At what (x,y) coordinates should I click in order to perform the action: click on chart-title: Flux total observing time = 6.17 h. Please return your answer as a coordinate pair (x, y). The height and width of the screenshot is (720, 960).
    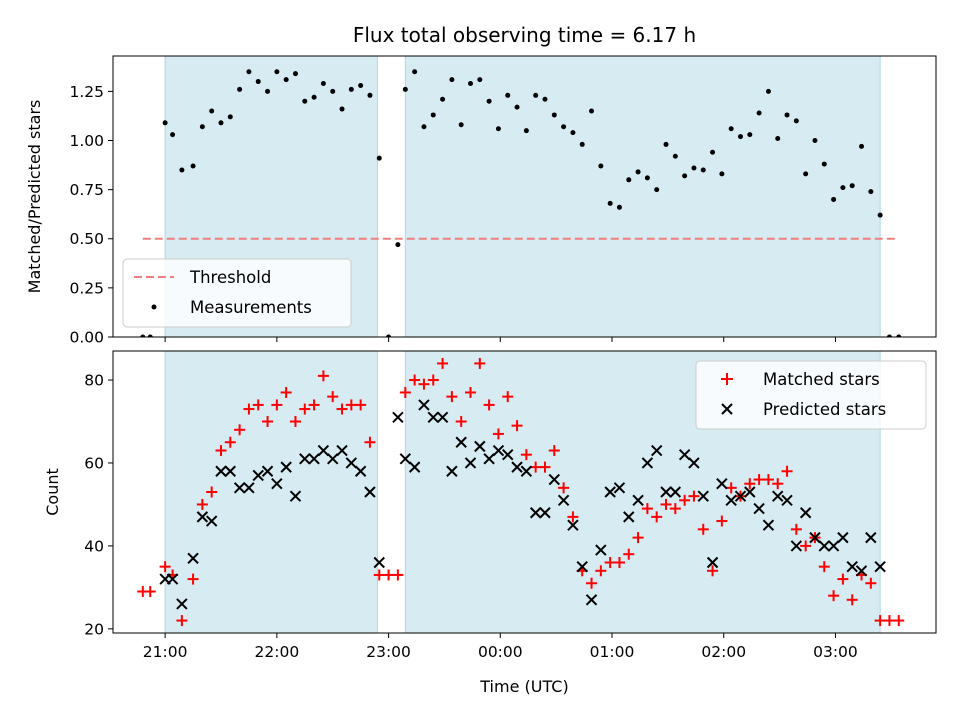
    Looking at the image, I should click on (524, 35).